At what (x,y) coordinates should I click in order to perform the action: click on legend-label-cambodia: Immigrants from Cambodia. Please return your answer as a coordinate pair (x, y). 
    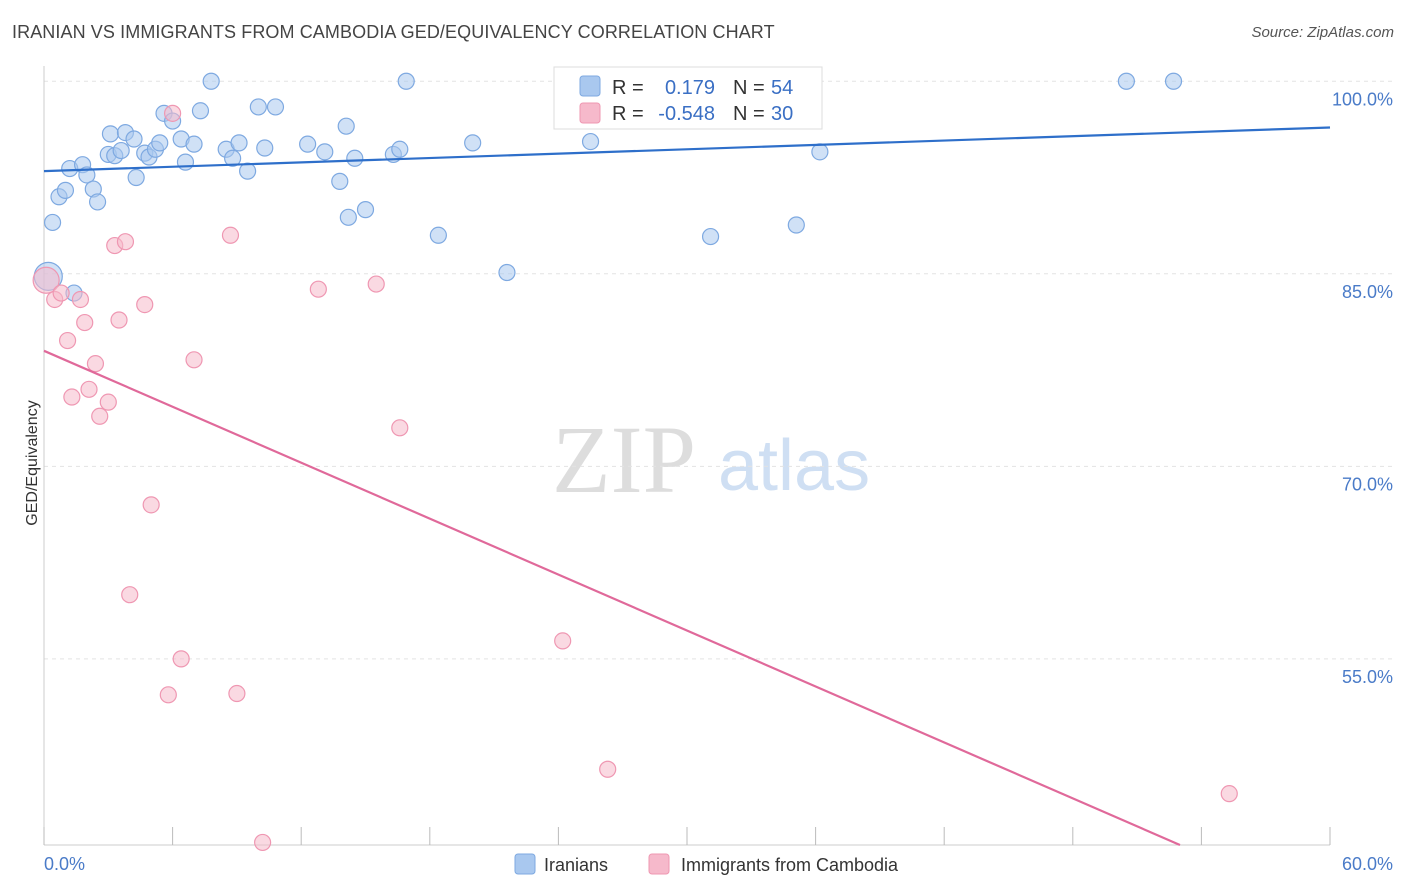
    Looking at the image, I should click on (790, 865).